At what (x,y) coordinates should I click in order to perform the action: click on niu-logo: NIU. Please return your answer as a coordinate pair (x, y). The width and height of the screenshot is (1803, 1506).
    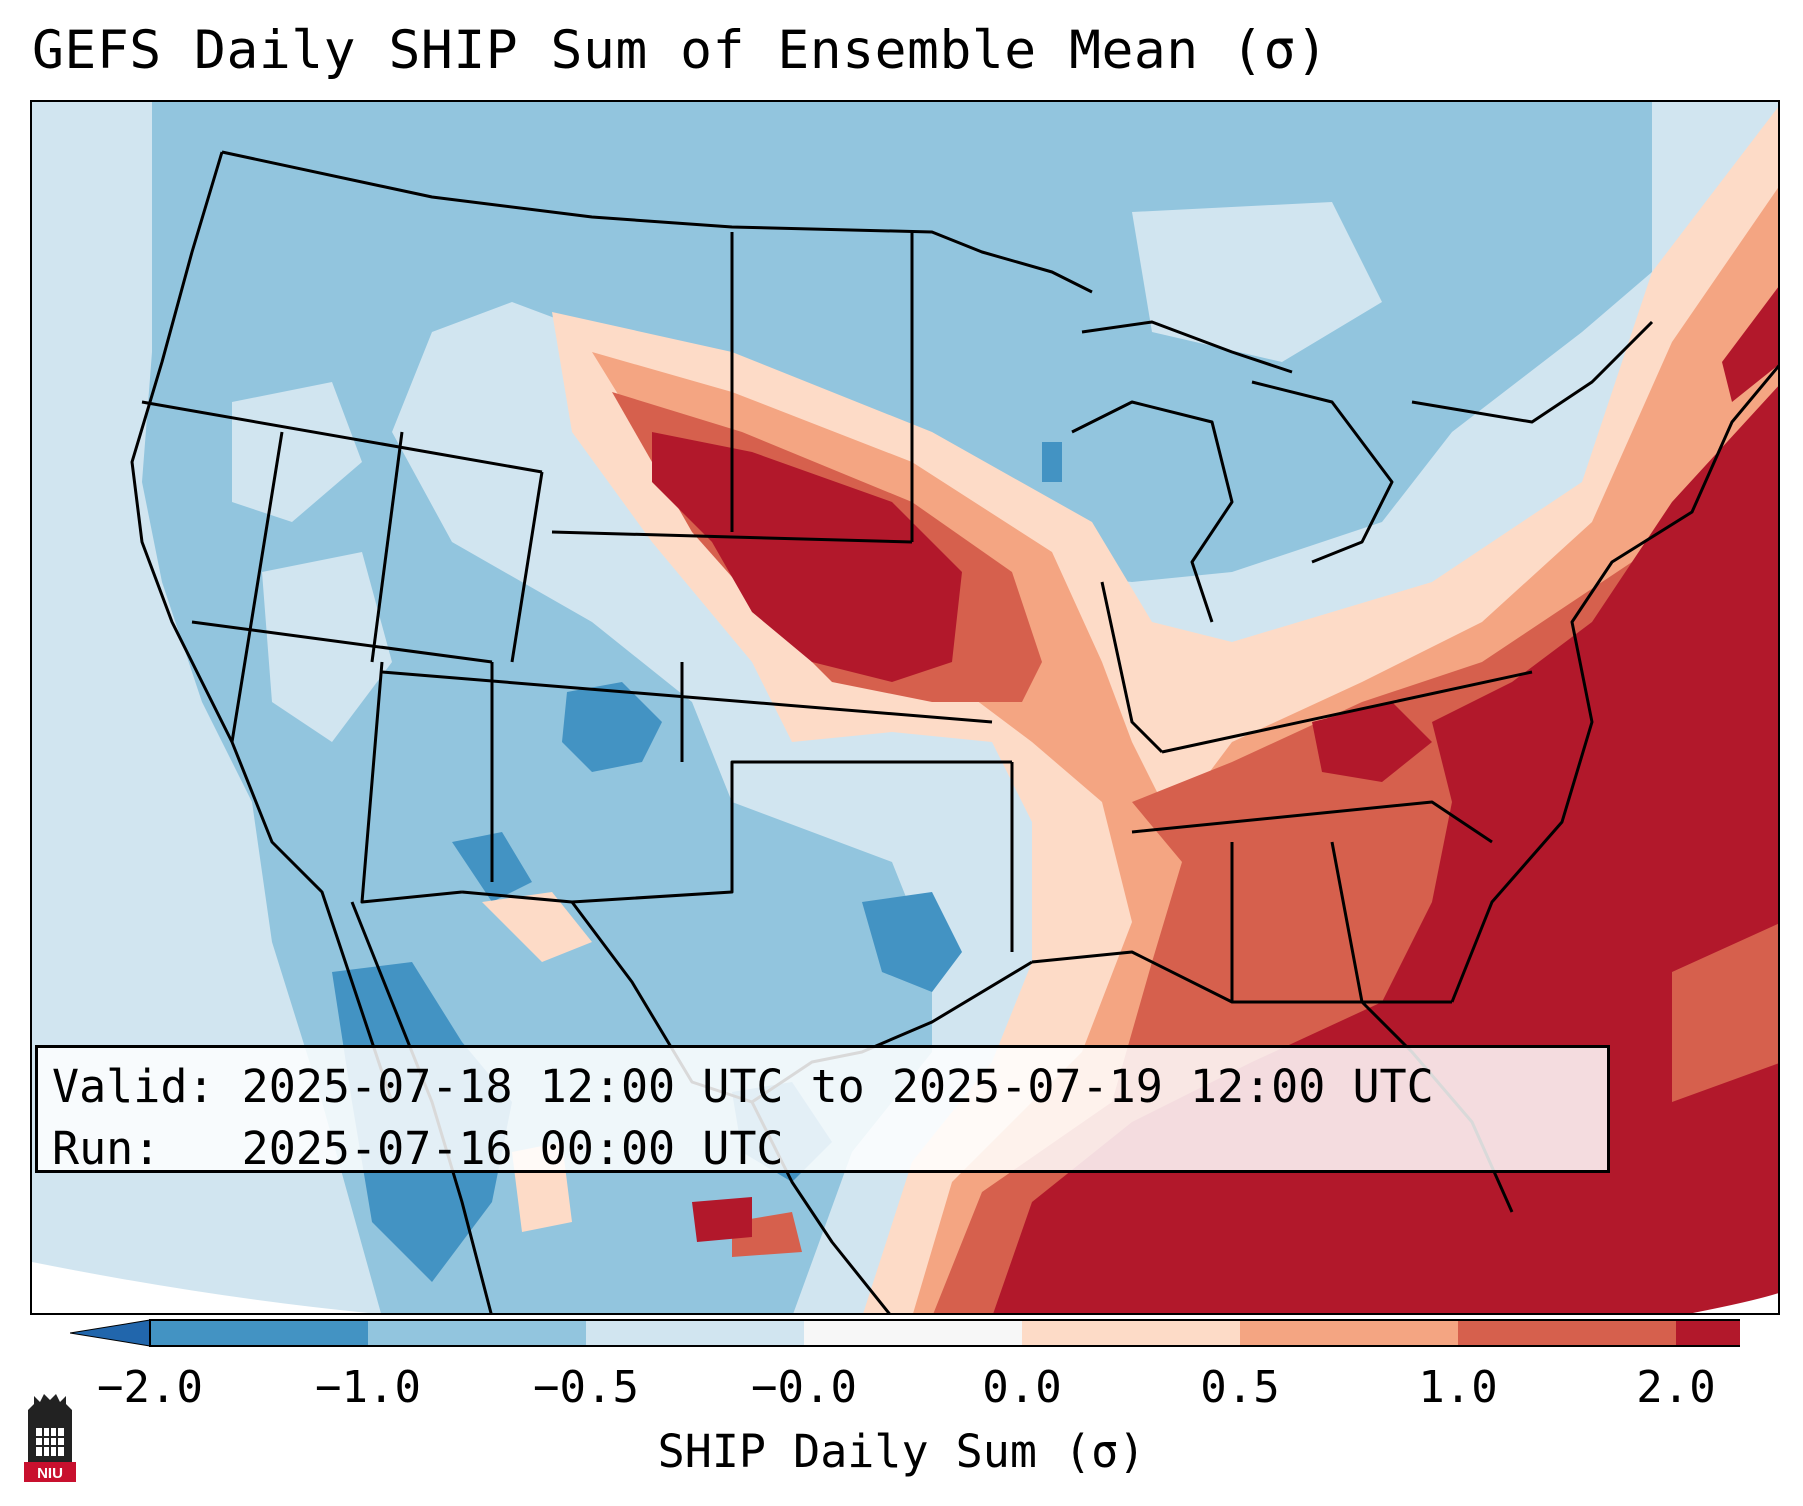
    Looking at the image, I should click on (50, 1438).